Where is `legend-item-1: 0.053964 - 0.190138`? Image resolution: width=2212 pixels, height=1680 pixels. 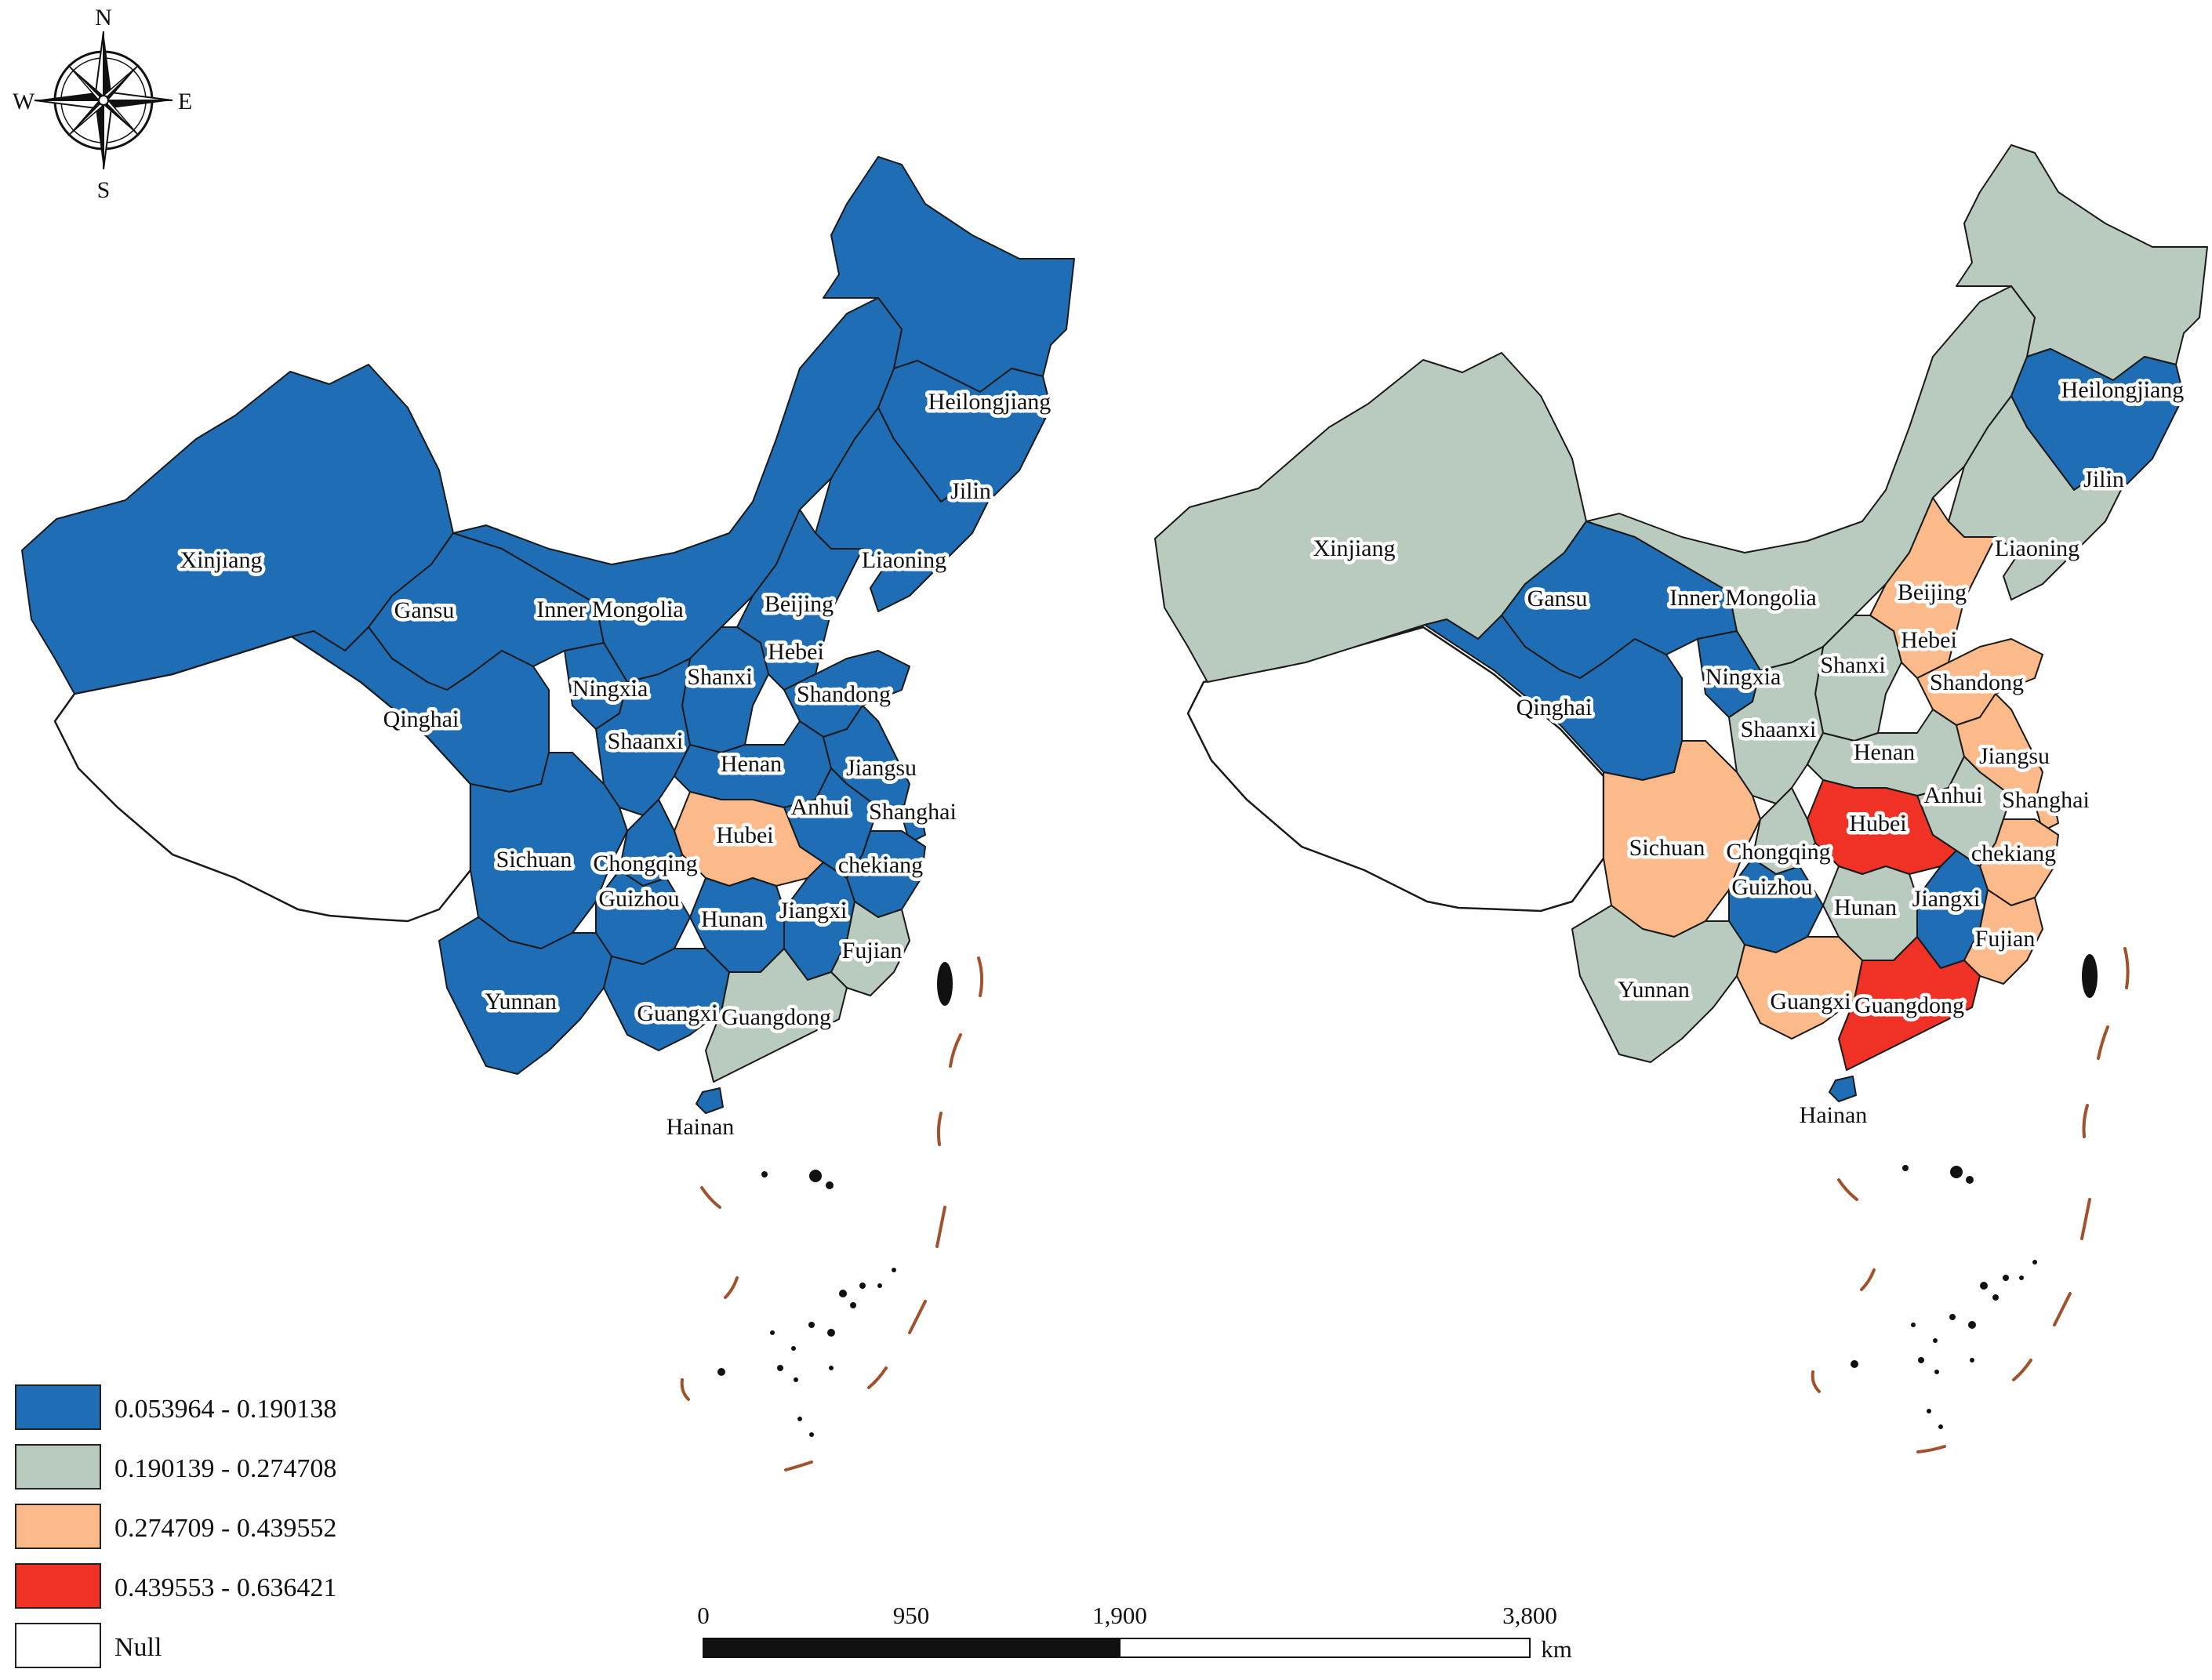
legend-item-1: 0.053964 - 0.190138 is located at coordinates (175, 1407).